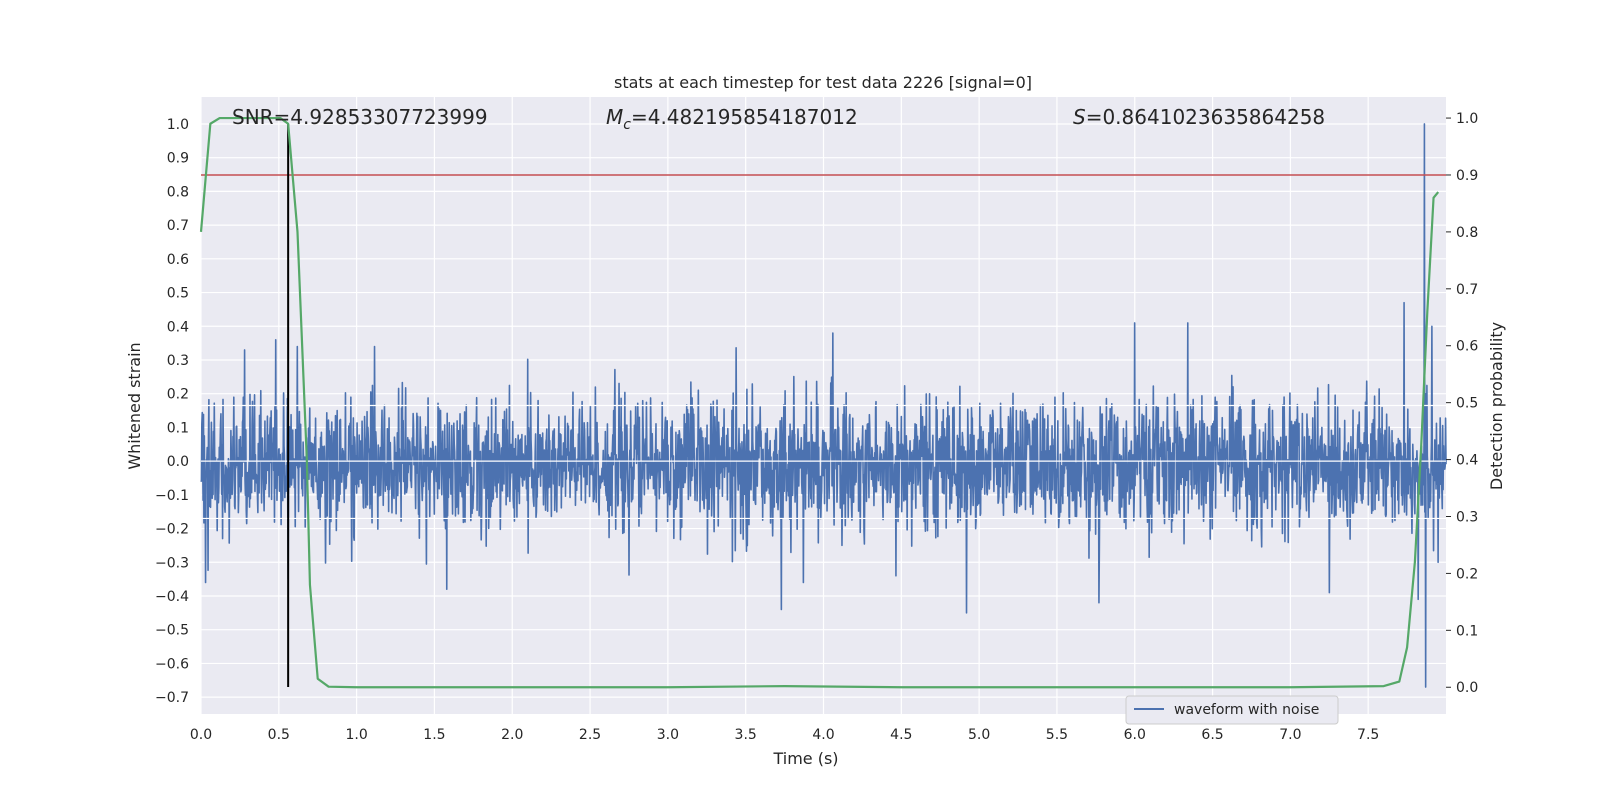  Describe the element at coordinates (1467, 347) in the screenshot. I see `y-right-tick-label: 0.6` at that location.